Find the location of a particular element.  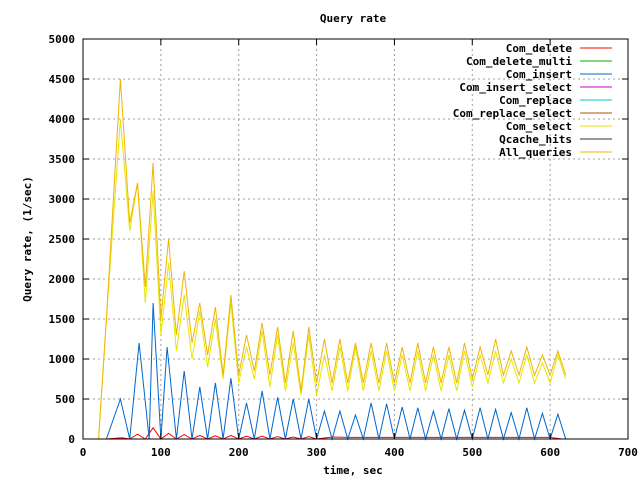

y-tick-label: 3500 is located at coordinates (62, 159).